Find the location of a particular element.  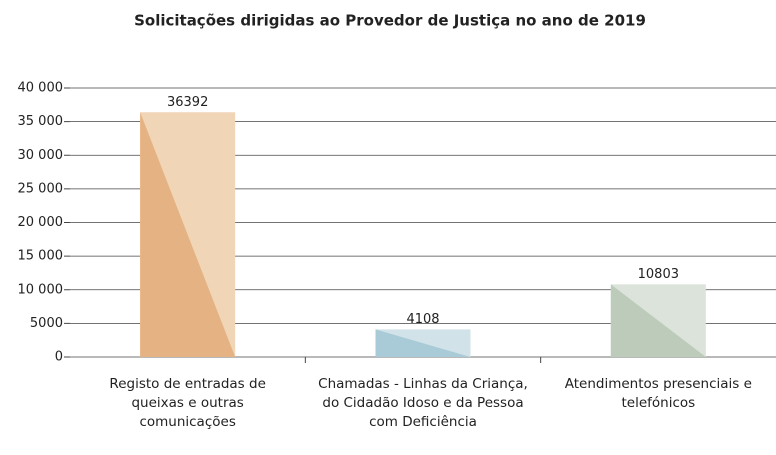

y-tick-label: 5000 is located at coordinates (46, 323).